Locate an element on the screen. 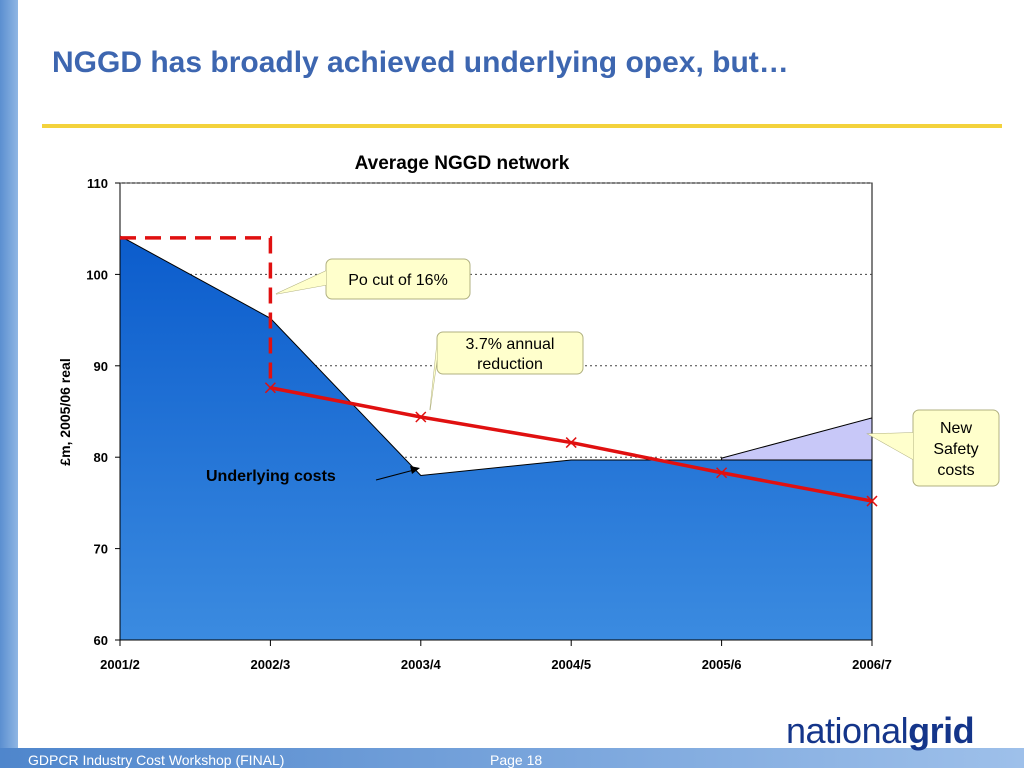  logo-text-bold: grid is located at coordinates (941, 730).